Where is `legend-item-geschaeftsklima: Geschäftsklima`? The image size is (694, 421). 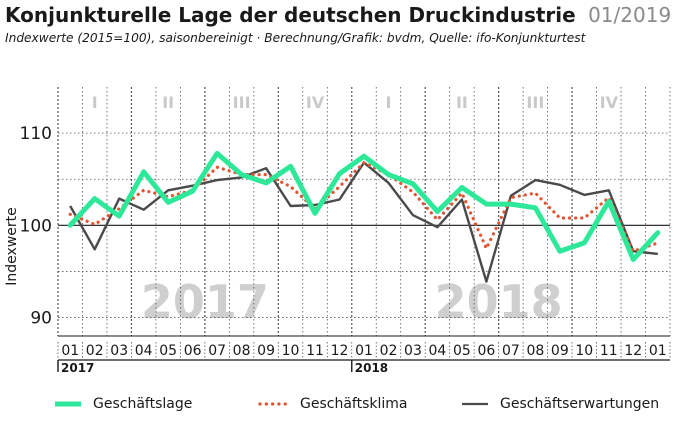 legend-item-geschaeftsklima: Geschäftsklima is located at coordinates (332, 404).